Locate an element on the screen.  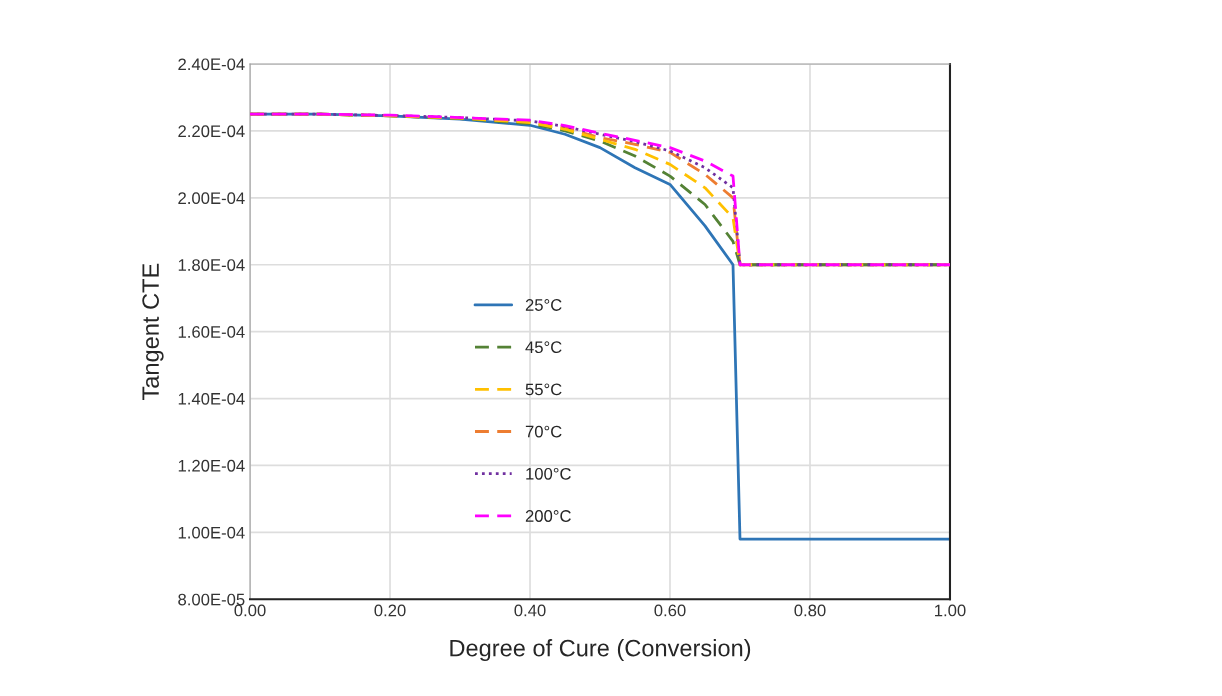
y-tick-label: 1.20E-04 is located at coordinates (211, 465).